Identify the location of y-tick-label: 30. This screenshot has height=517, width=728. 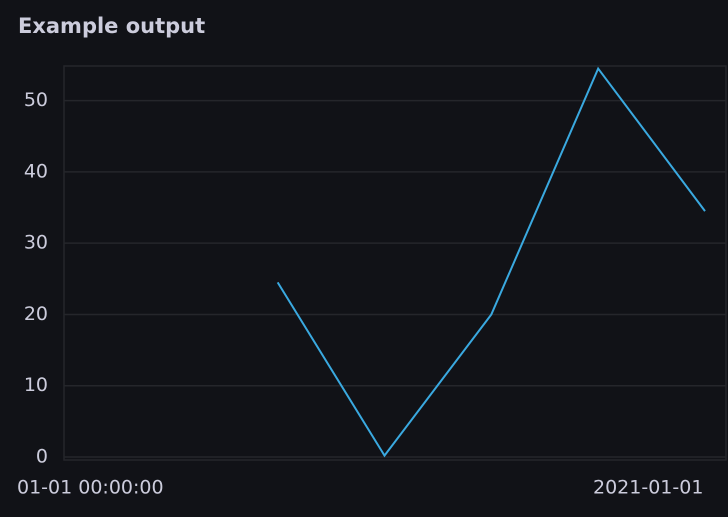
(36, 243).